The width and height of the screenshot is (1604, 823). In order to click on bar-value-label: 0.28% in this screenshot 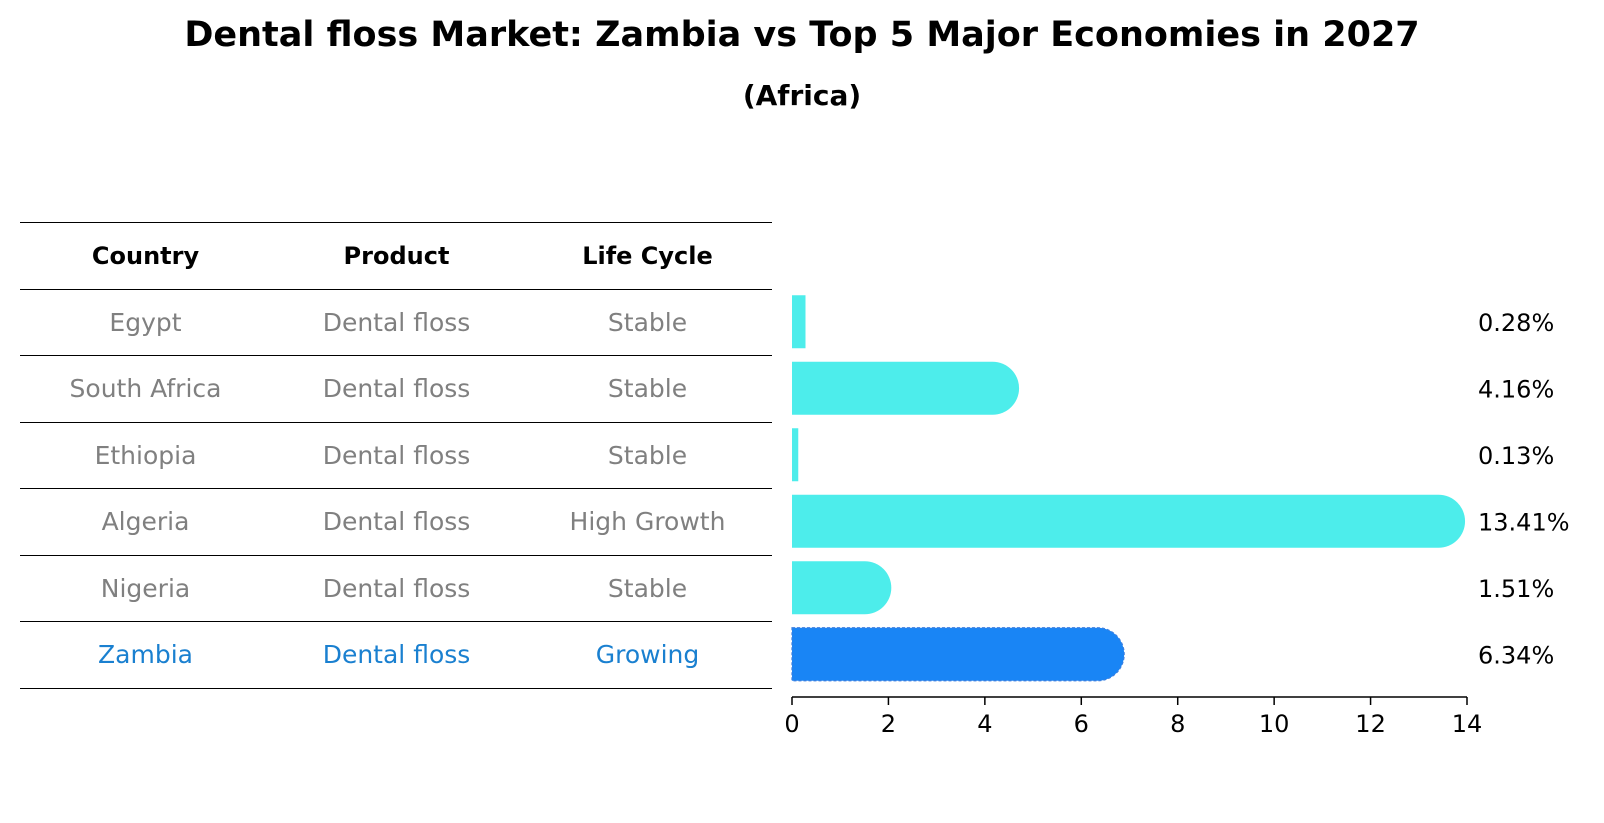, I will do `click(1516, 323)`.